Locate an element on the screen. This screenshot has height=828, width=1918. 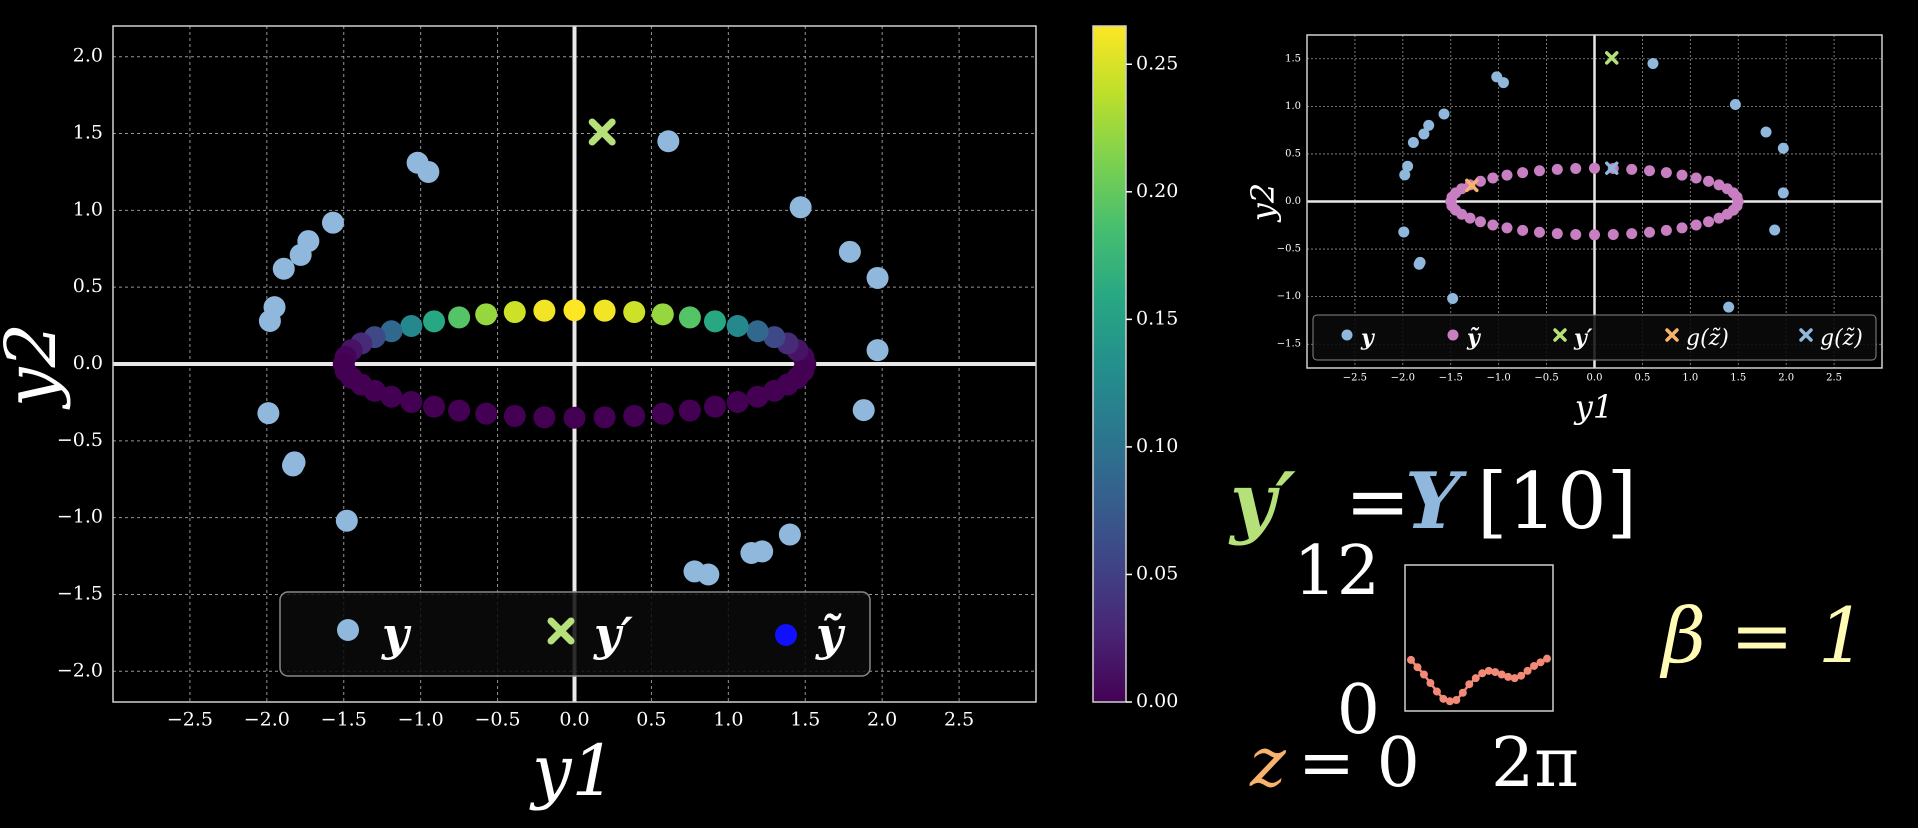
y-axis-label: y2 is located at coordinates (36, 366).